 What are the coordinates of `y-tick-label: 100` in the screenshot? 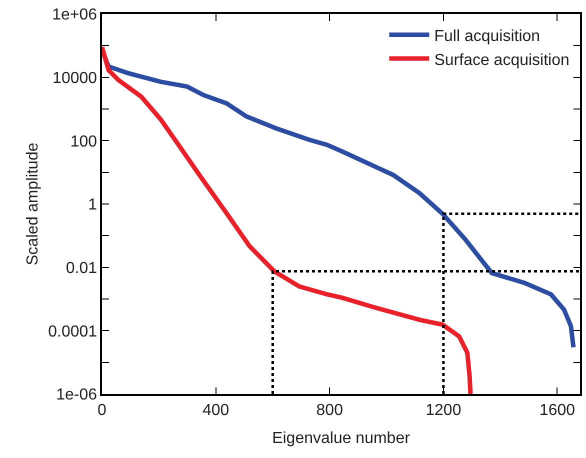 It's located at (84, 141).